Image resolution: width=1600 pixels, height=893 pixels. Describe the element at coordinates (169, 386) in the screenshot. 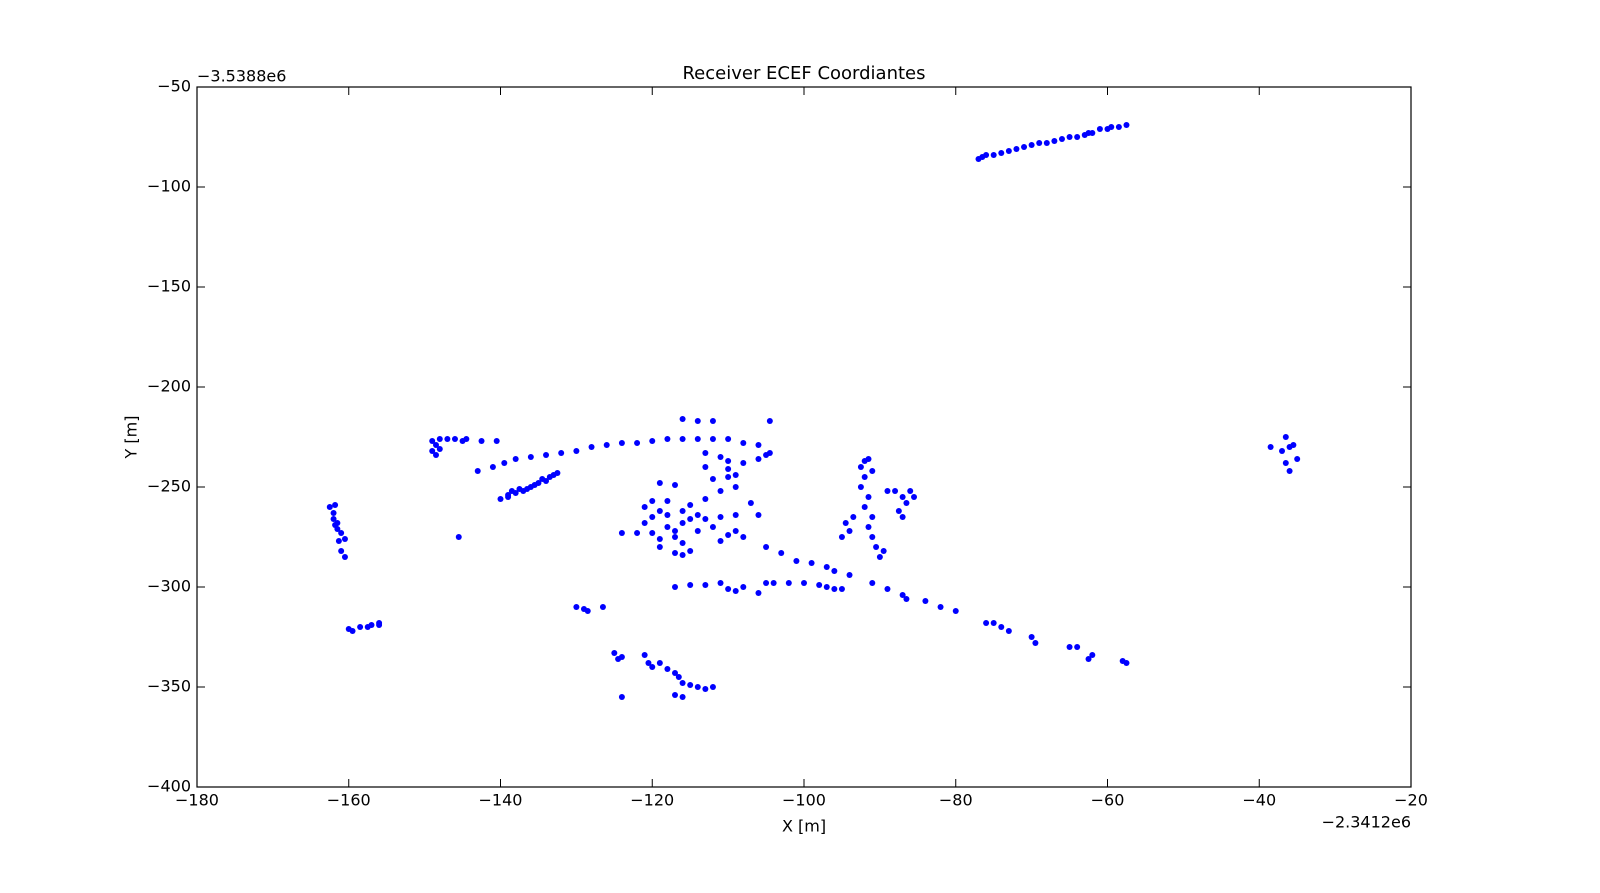

I see `y-tick-label: −200` at that location.